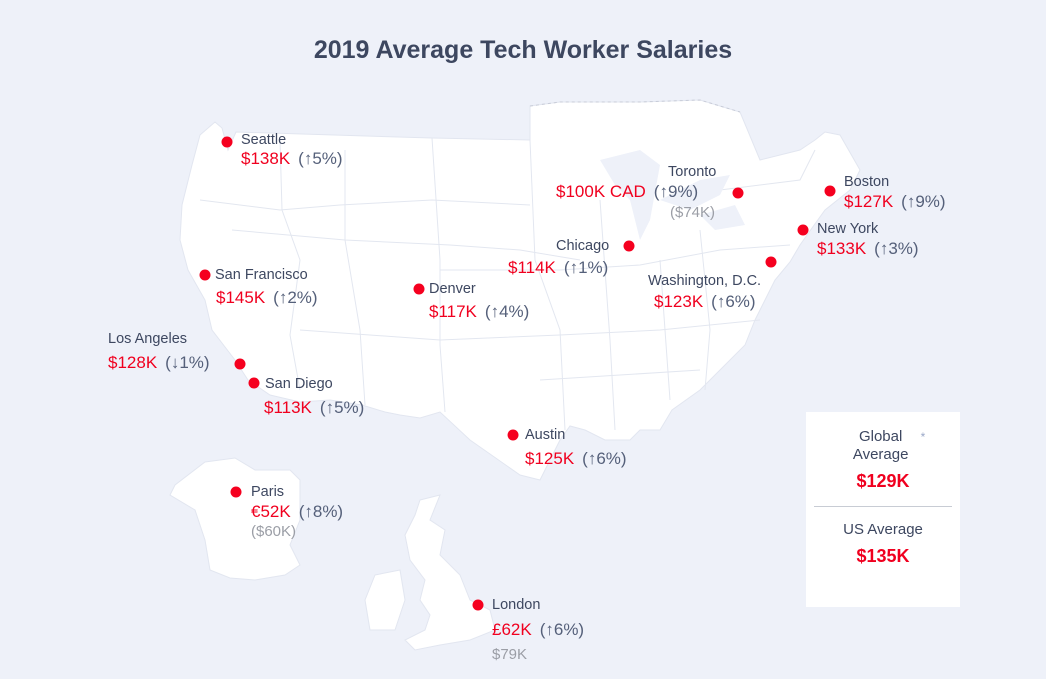 The width and height of the screenshot is (1046, 679). What do you see at coordinates (923, 437) in the screenshot?
I see `asterisk-footnote-marker: *` at bounding box center [923, 437].